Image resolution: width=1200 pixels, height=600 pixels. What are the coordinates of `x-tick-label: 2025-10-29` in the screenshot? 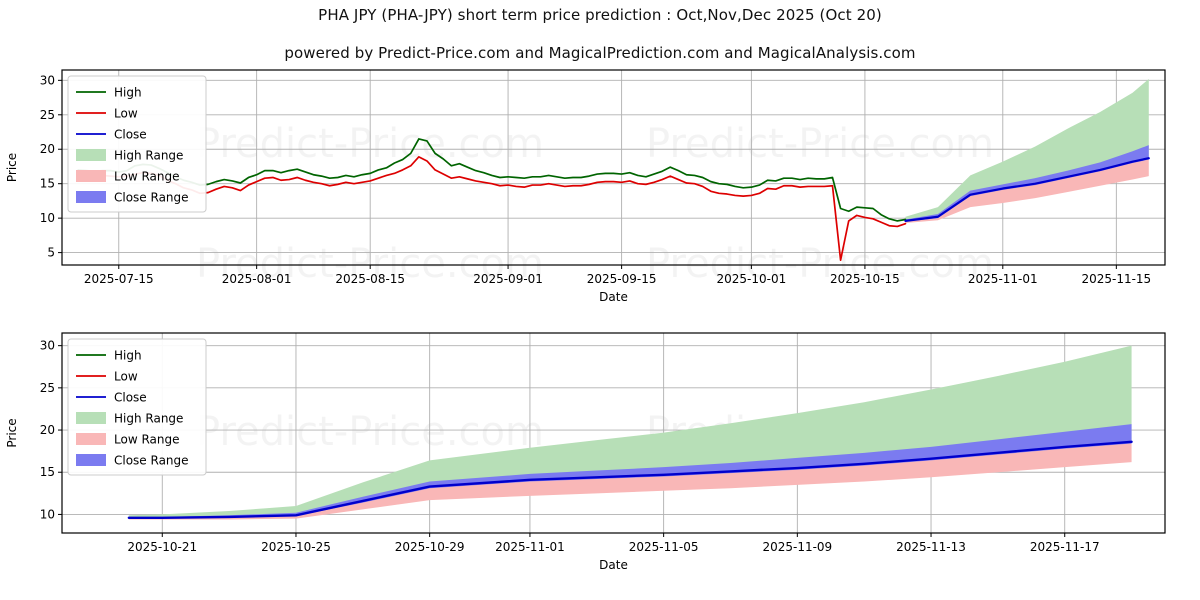 It's located at (430, 547).